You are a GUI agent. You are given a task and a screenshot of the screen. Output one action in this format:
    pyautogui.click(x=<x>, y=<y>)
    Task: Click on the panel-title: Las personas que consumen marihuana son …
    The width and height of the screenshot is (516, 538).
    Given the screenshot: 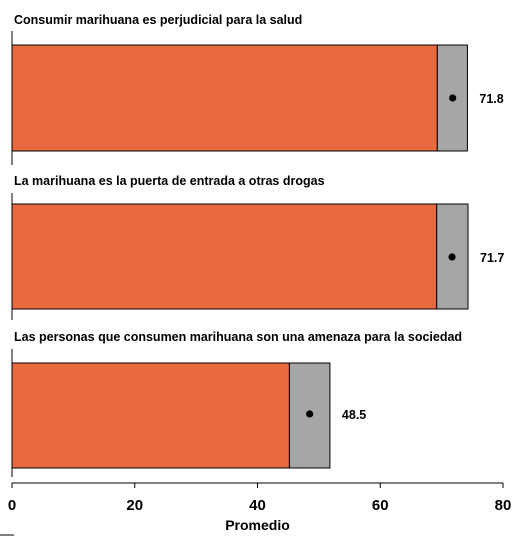 What is the action you would take?
    pyautogui.click(x=238, y=337)
    